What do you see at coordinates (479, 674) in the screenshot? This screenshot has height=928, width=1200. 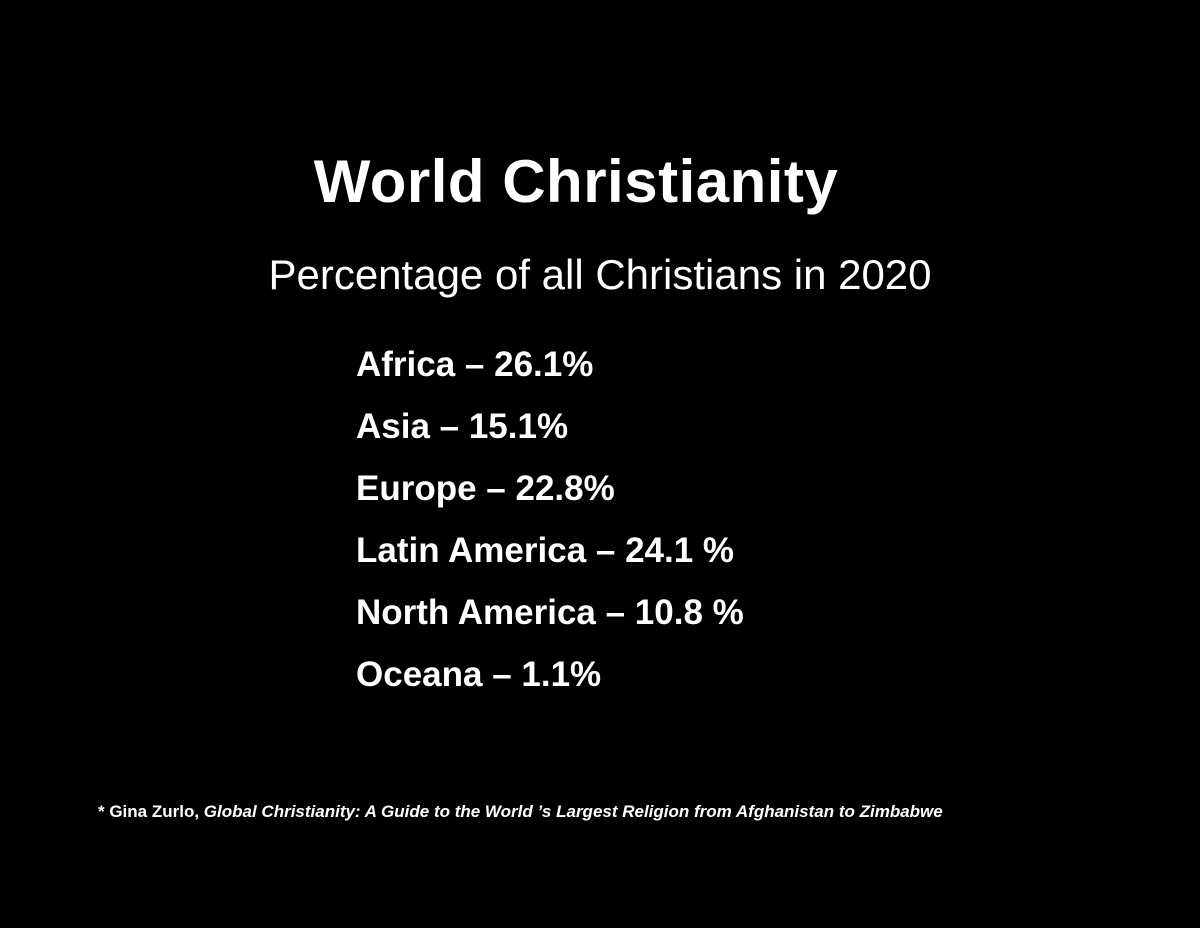 I see `list-item-oceana: Oceana – 1.1%` at bounding box center [479, 674].